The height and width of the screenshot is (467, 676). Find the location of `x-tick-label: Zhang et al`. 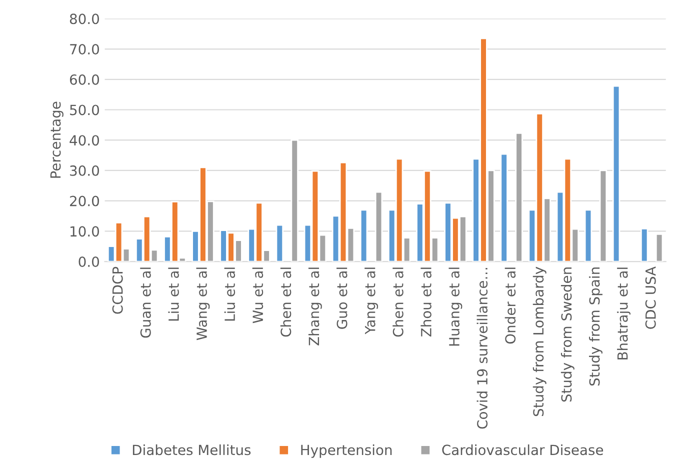

x-tick-label: Zhang et al is located at coordinates (315, 307).